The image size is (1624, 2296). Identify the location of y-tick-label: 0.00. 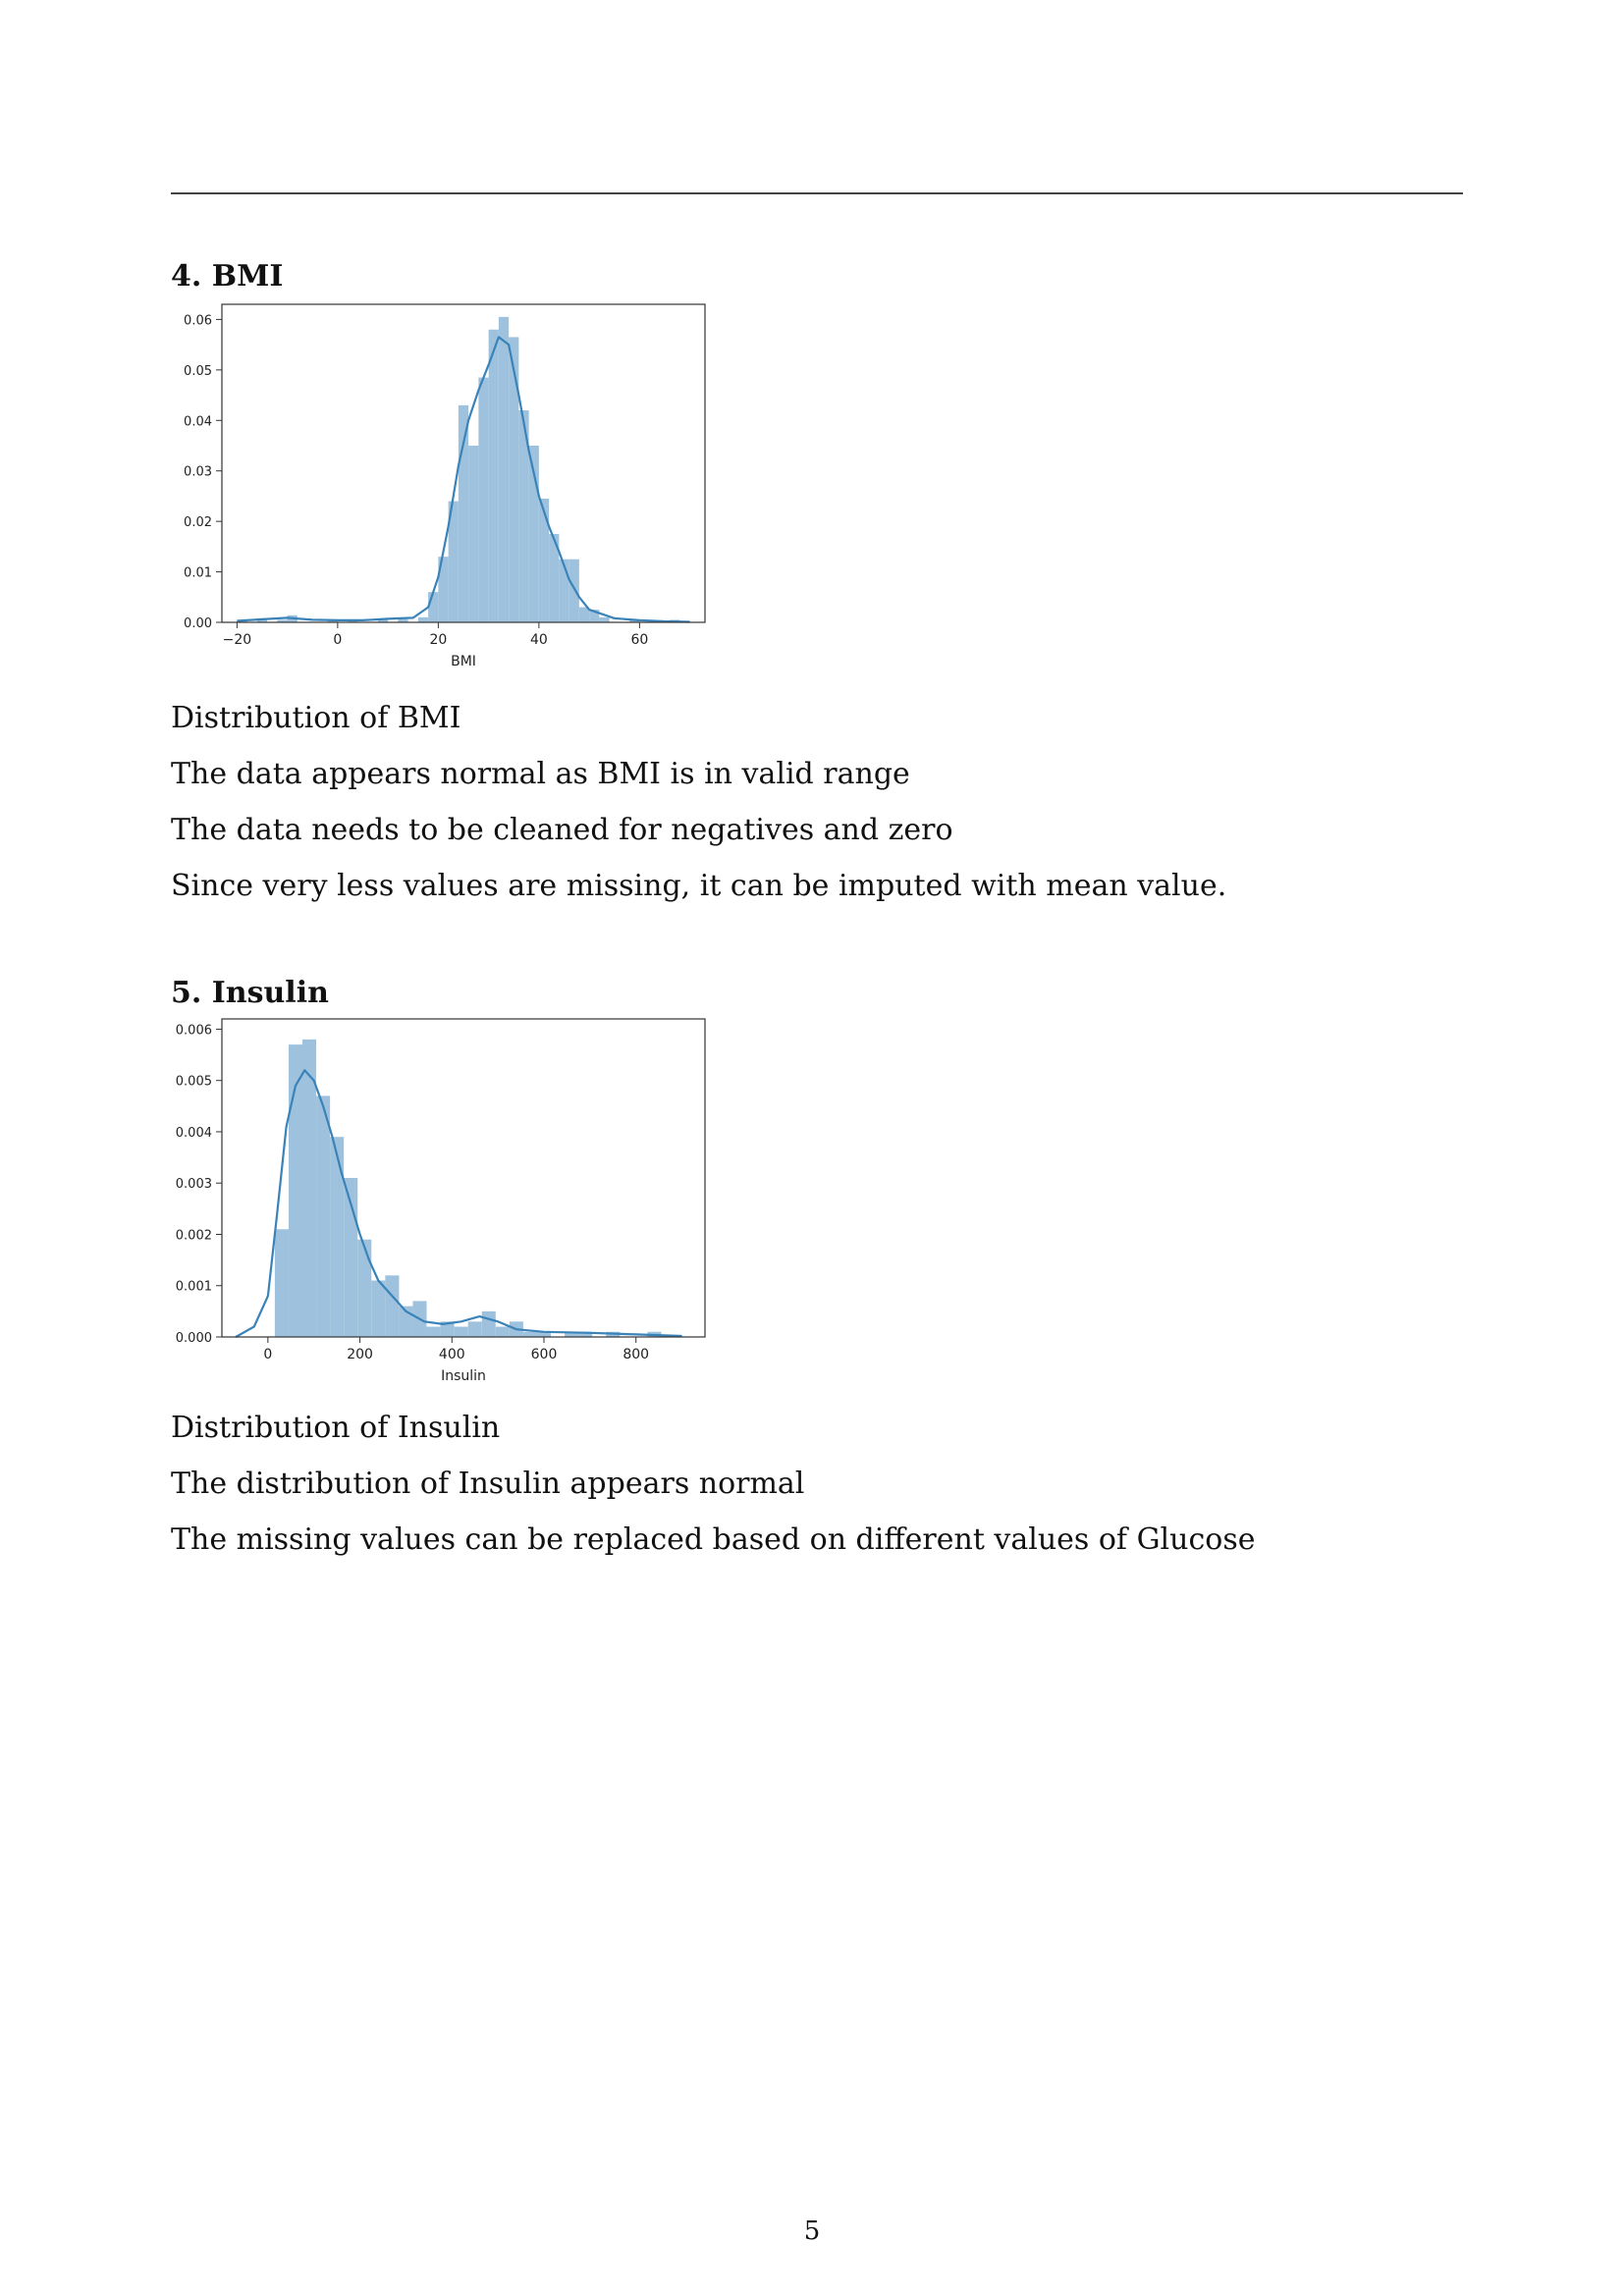
(198, 623).